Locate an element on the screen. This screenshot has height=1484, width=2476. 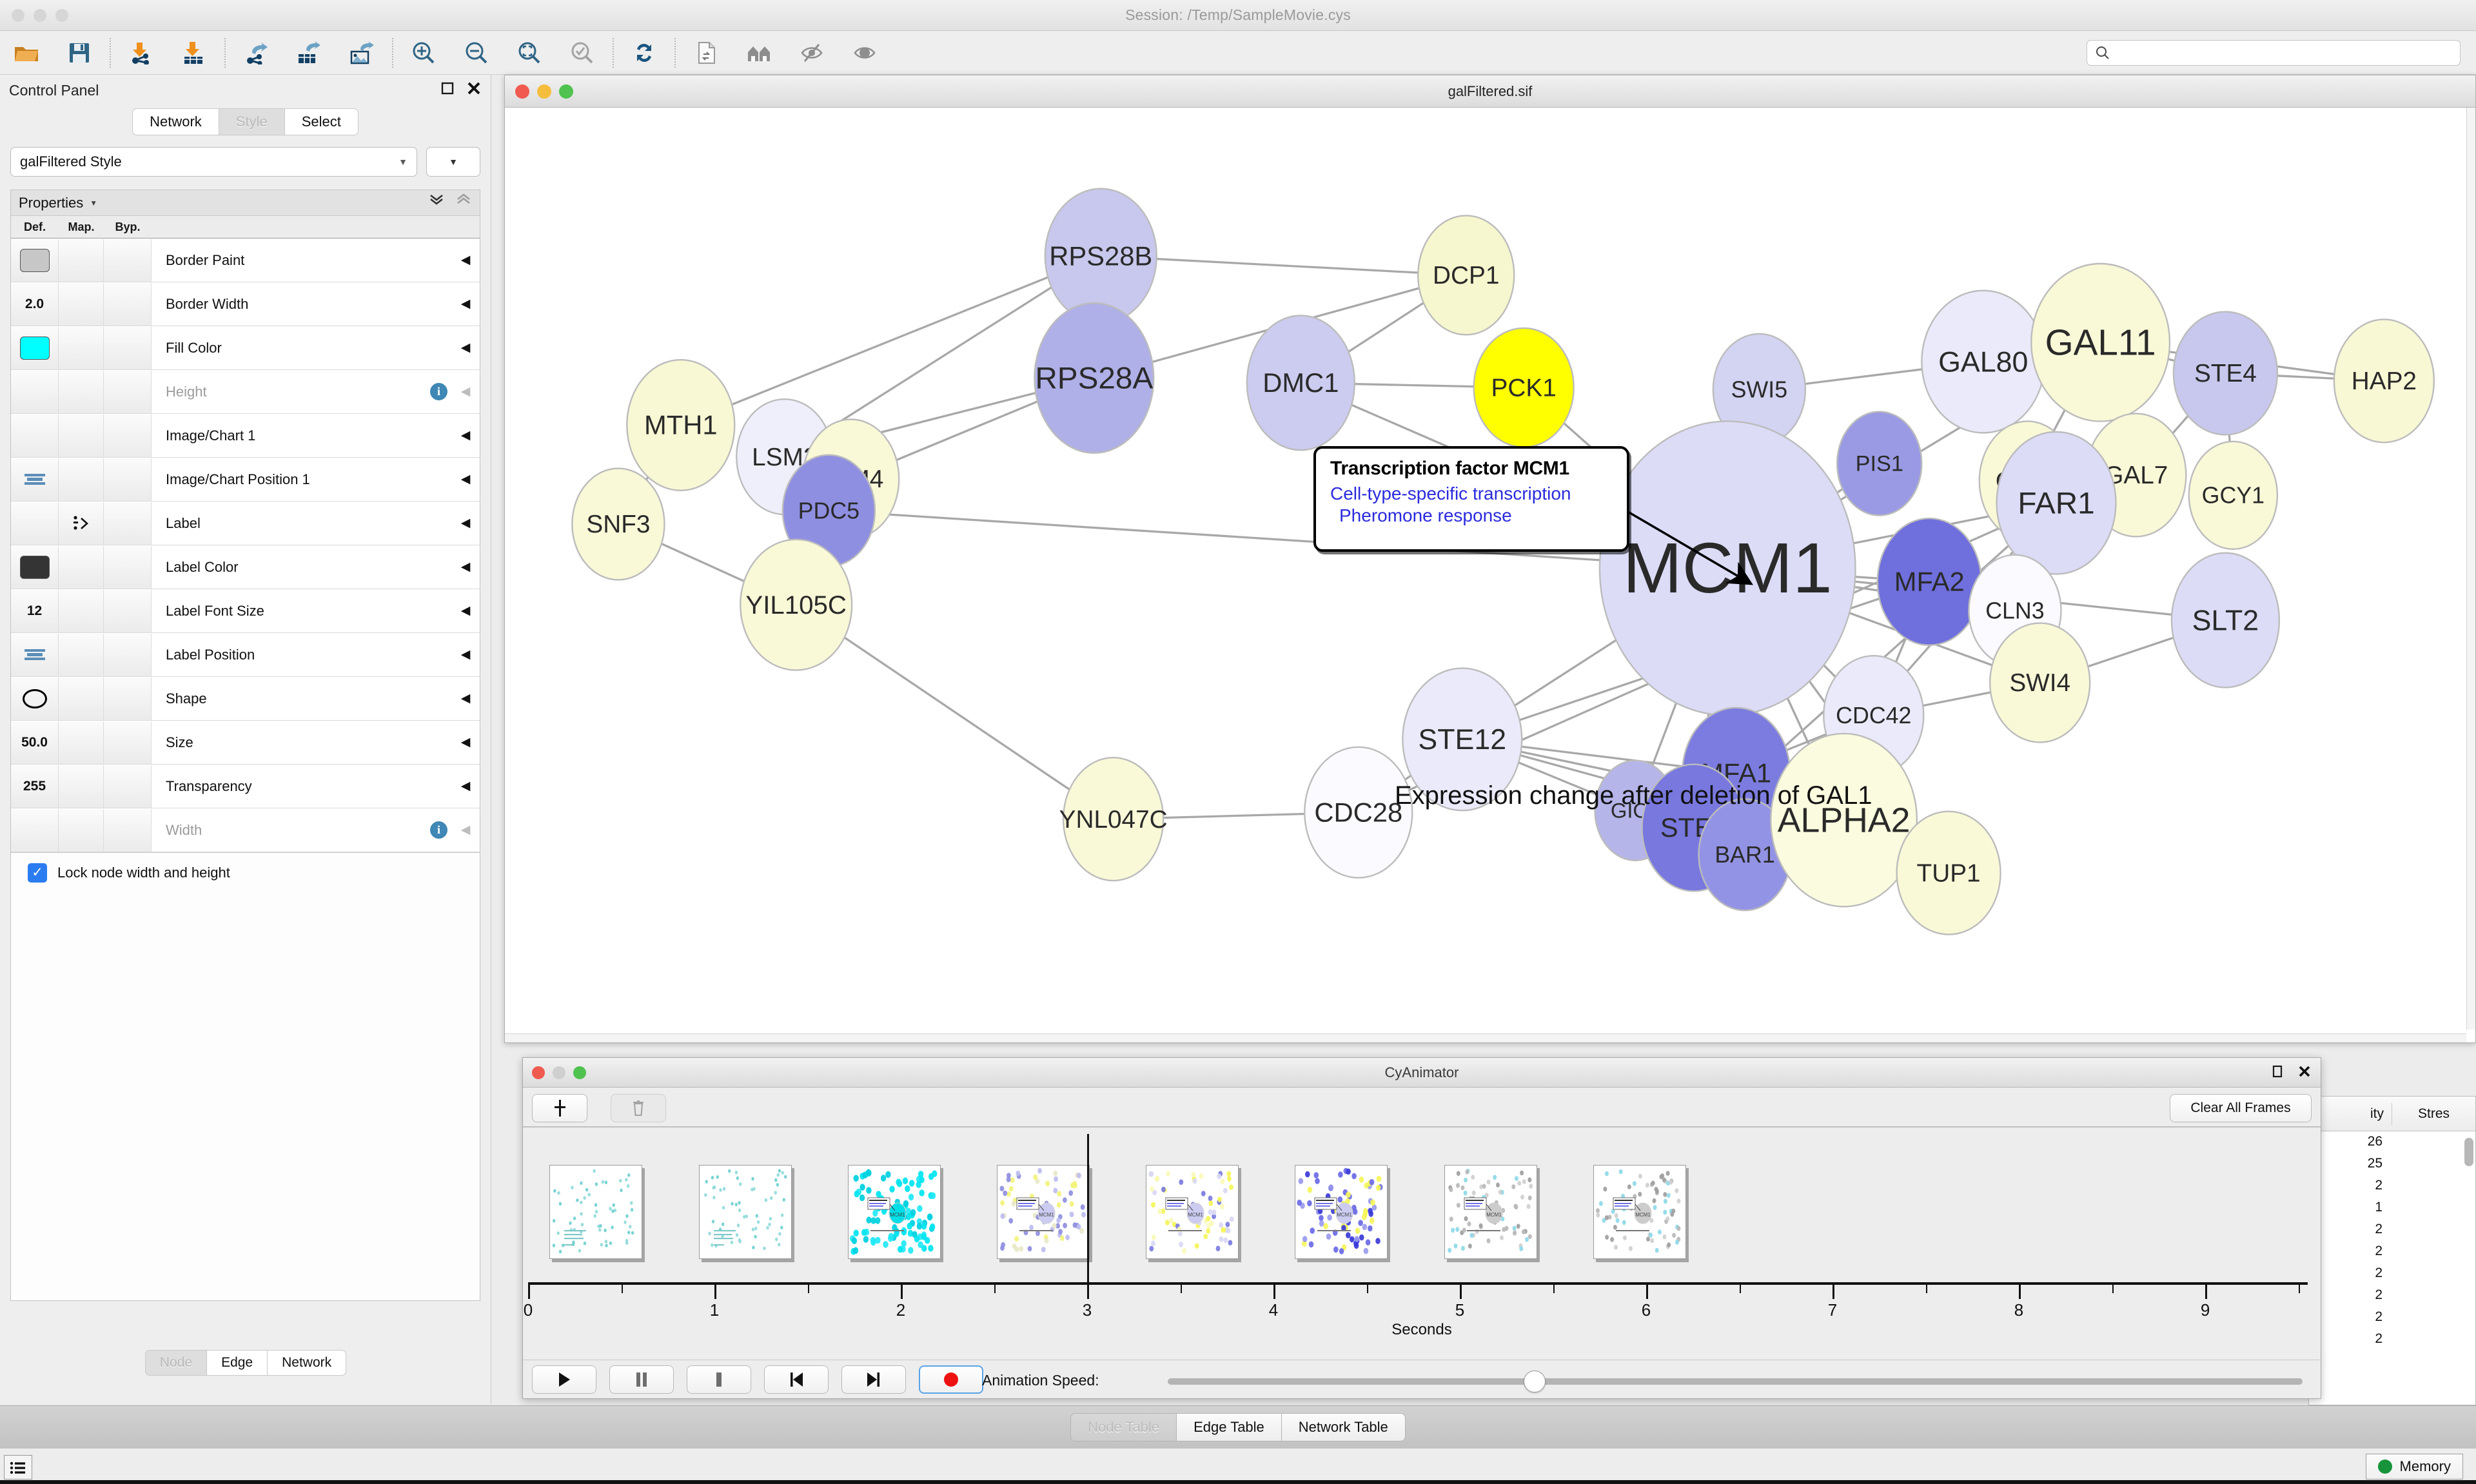
lock-checkbox: ✓ is located at coordinates (37, 873).